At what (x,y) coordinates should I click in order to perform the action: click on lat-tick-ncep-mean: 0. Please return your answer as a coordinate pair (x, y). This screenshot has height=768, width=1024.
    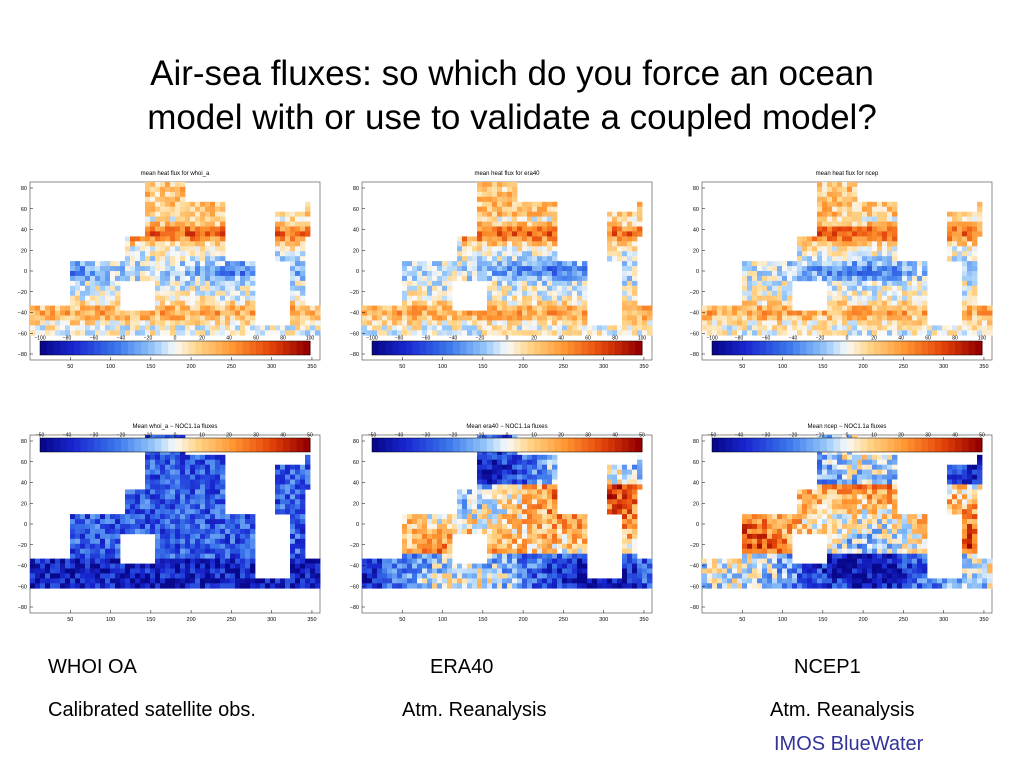
    Looking at the image, I should click on (697, 272).